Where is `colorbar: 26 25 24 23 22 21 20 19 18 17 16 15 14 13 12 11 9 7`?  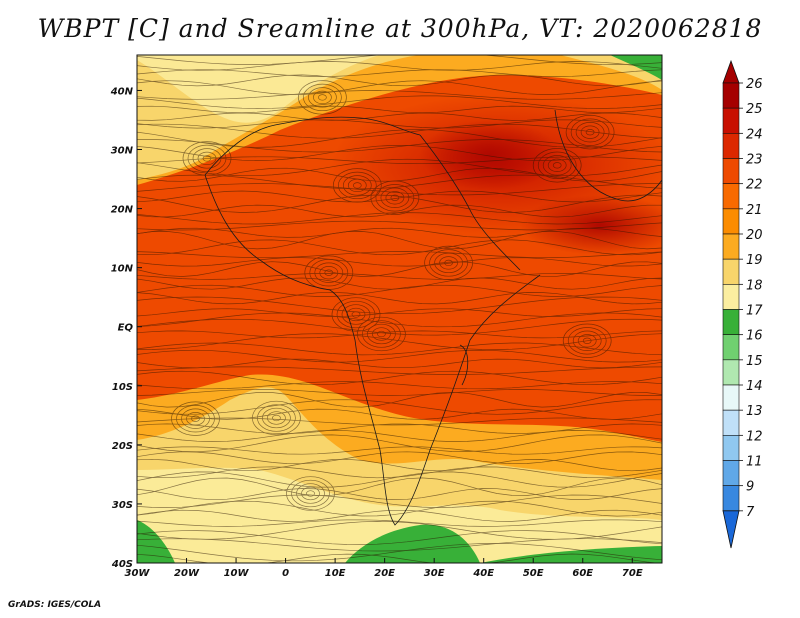 colorbar: 26 25 24 23 22 21 20 19 18 17 16 15 14 13 12 11 9 7 is located at coordinates (742, 304).